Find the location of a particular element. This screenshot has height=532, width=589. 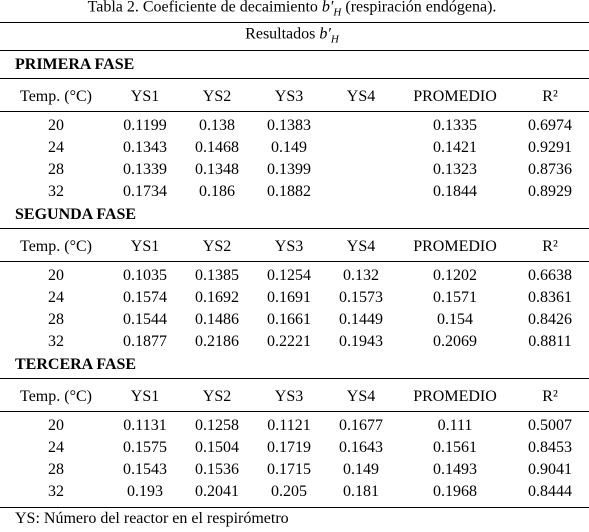

cell: 0.1121 is located at coordinates (289, 425).